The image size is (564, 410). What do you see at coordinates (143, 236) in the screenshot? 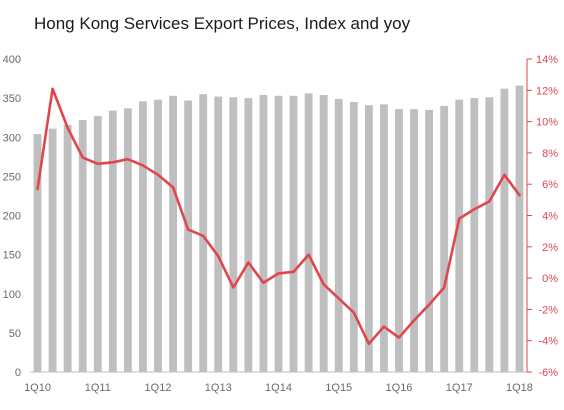
I see `bar-4Q11` at bounding box center [143, 236].